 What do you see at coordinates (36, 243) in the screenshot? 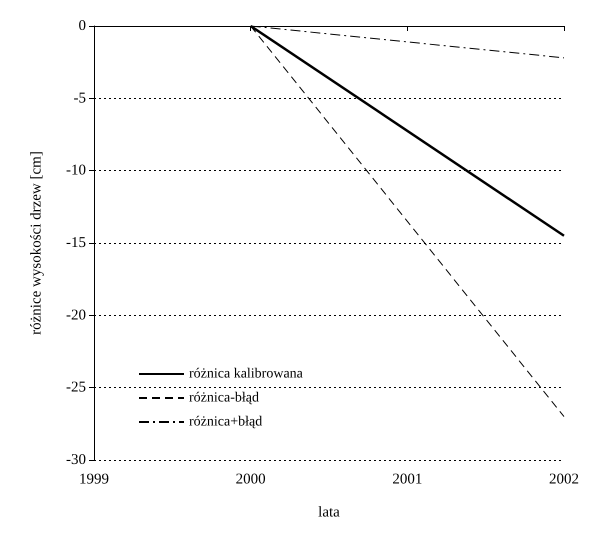
I see `y-axis-title: różnice wysokości drzew [cm]` at bounding box center [36, 243].